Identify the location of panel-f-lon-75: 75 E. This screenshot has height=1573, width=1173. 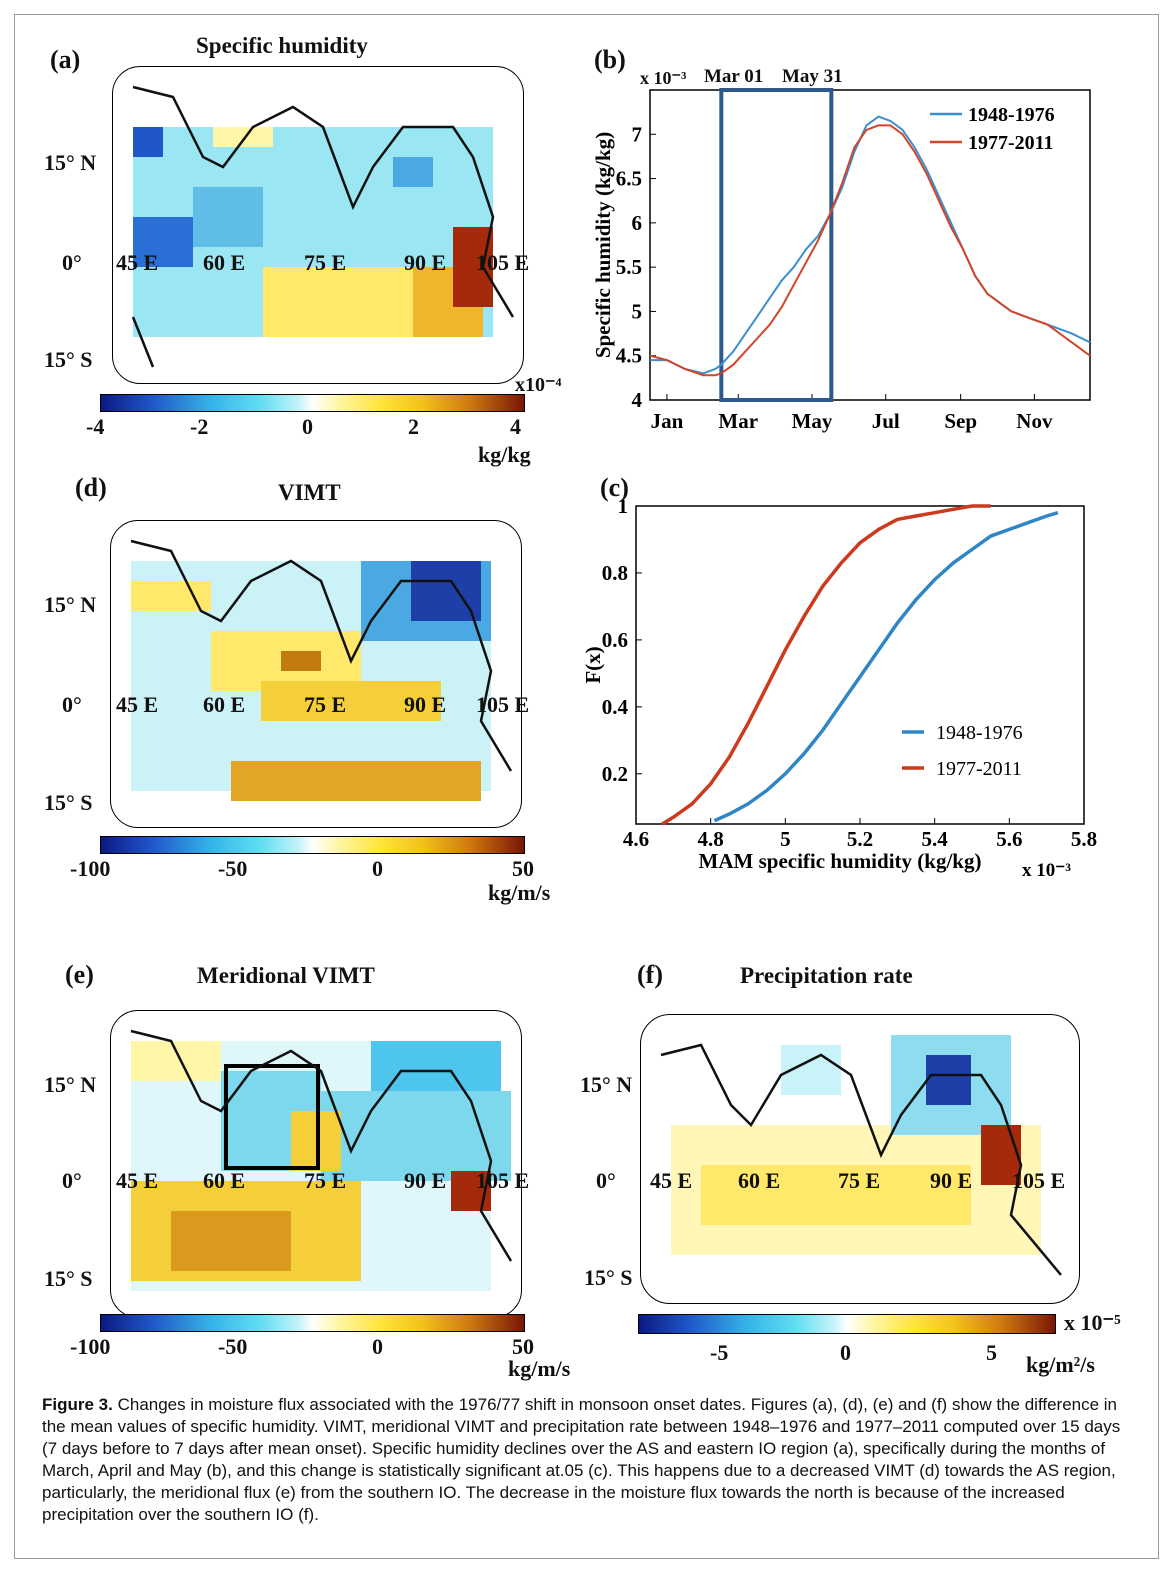
(859, 1180).